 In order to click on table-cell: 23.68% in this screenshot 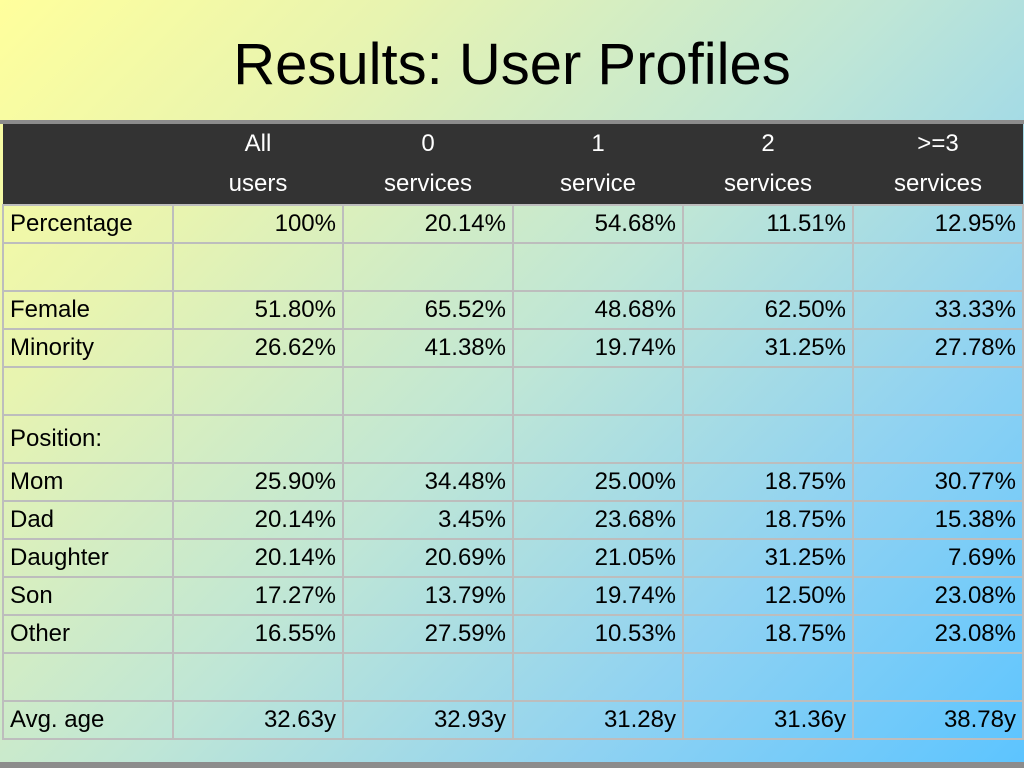, I will do `click(598, 520)`.